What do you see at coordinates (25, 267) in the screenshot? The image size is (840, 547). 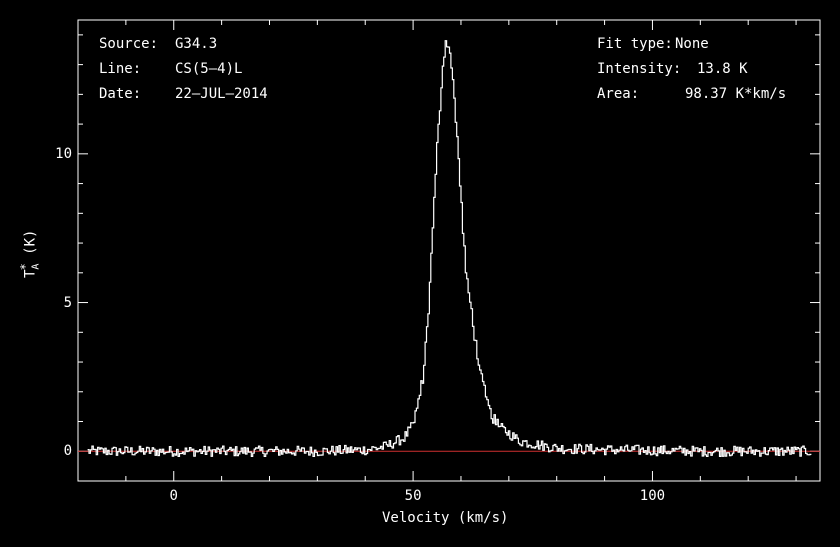 I see `y-axis-label-sup: *` at bounding box center [25, 267].